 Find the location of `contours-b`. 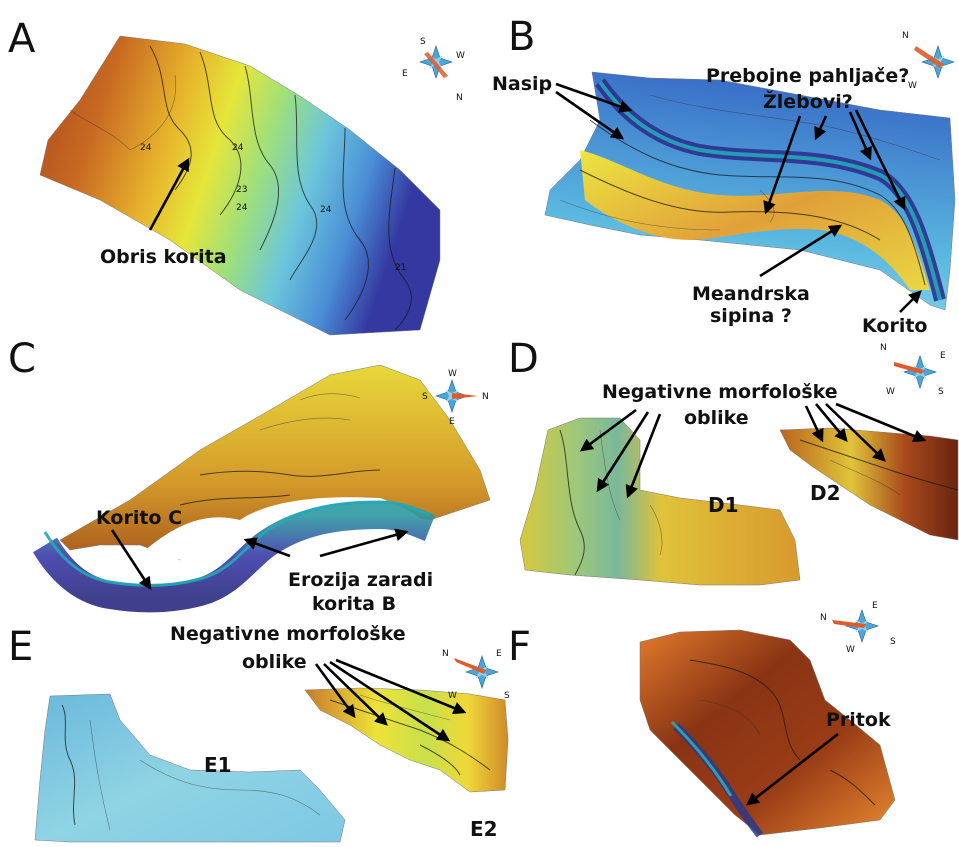

contours-b is located at coordinates (750, 190).